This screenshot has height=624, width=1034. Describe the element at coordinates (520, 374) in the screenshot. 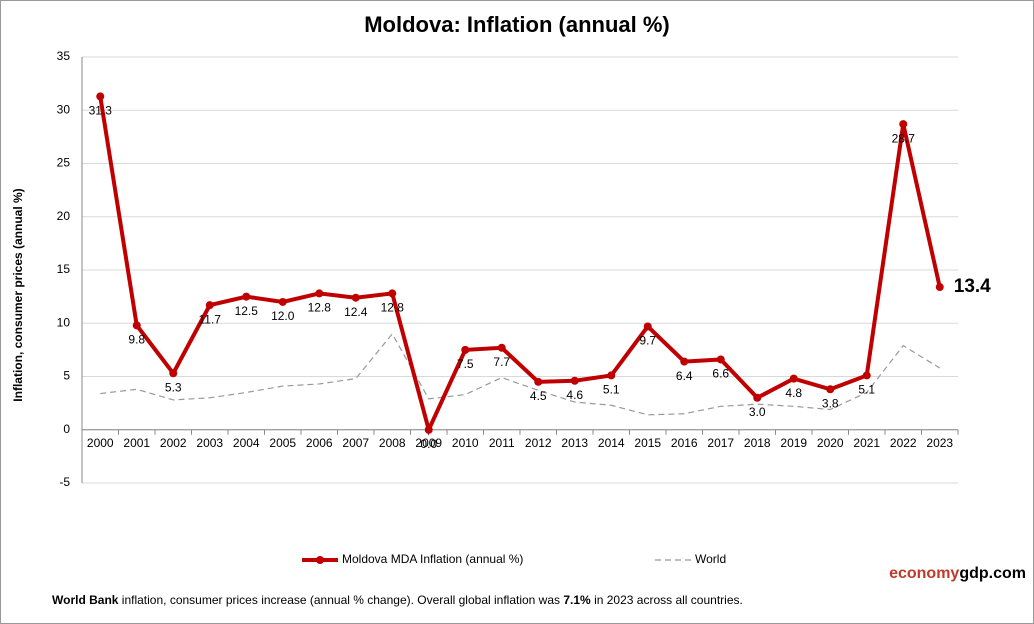

I see `world-line` at that location.